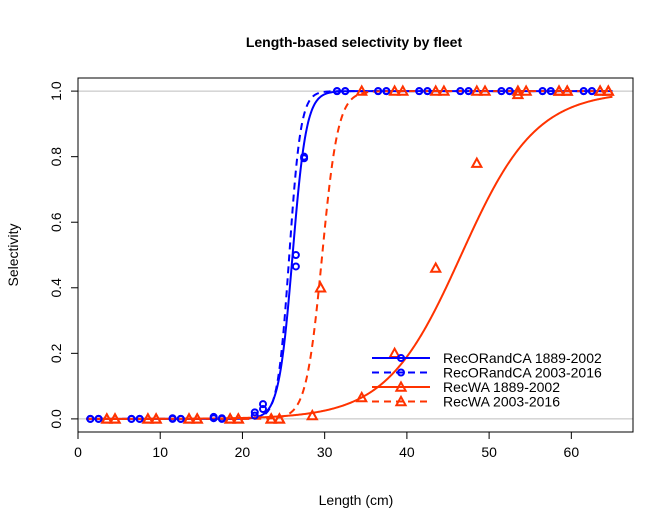 Image resolution: width=672 pixels, height=530 pixels. Describe the element at coordinates (56, 419) in the screenshot. I see `y-tick-label: 0.0` at that location.